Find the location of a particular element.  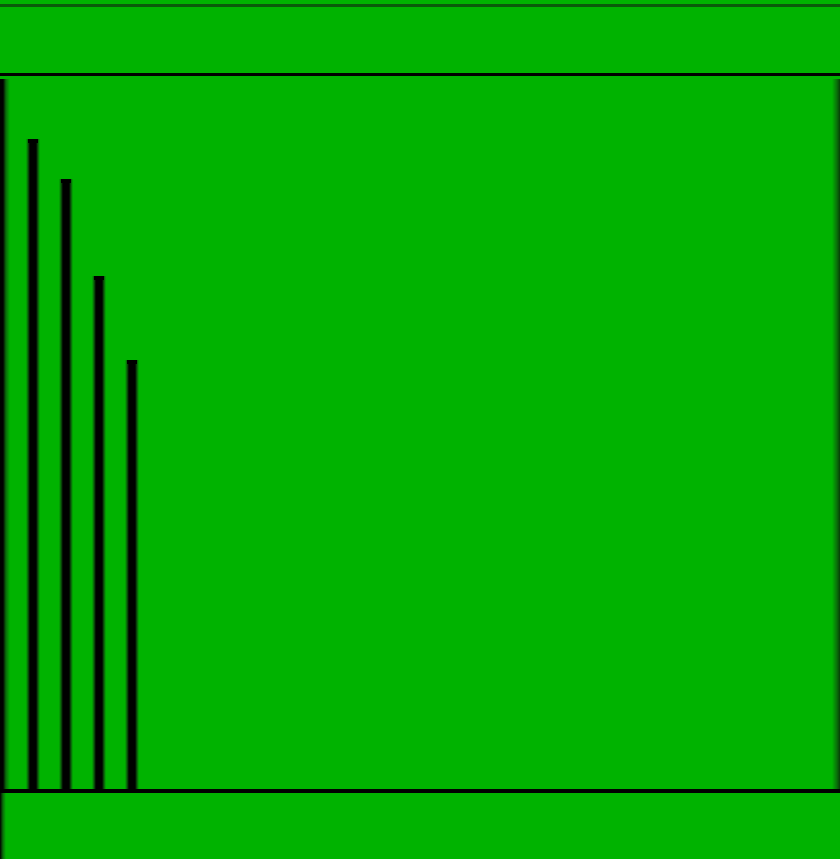

bottom-bar is located at coordinates (420, 824).